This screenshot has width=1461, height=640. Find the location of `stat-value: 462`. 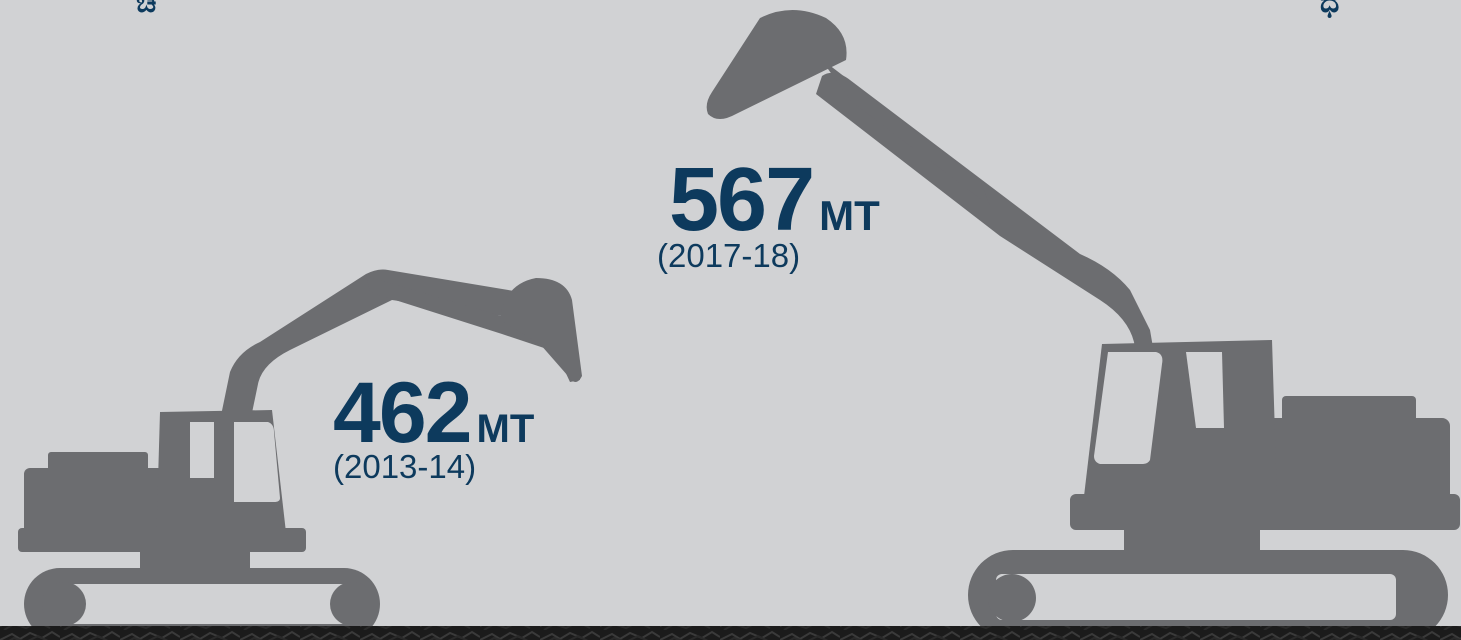

stat-value: 462 is located at coordinates (402, 413).